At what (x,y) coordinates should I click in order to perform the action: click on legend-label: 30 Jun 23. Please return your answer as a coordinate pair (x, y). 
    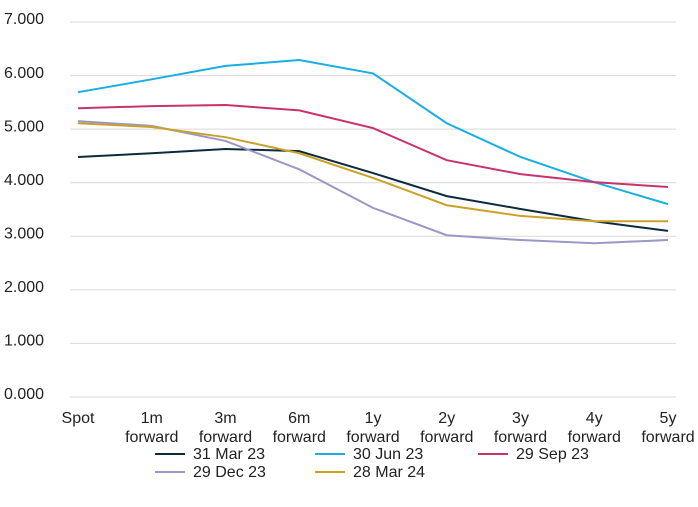
    Looking at the image, I should click on (388, 454).